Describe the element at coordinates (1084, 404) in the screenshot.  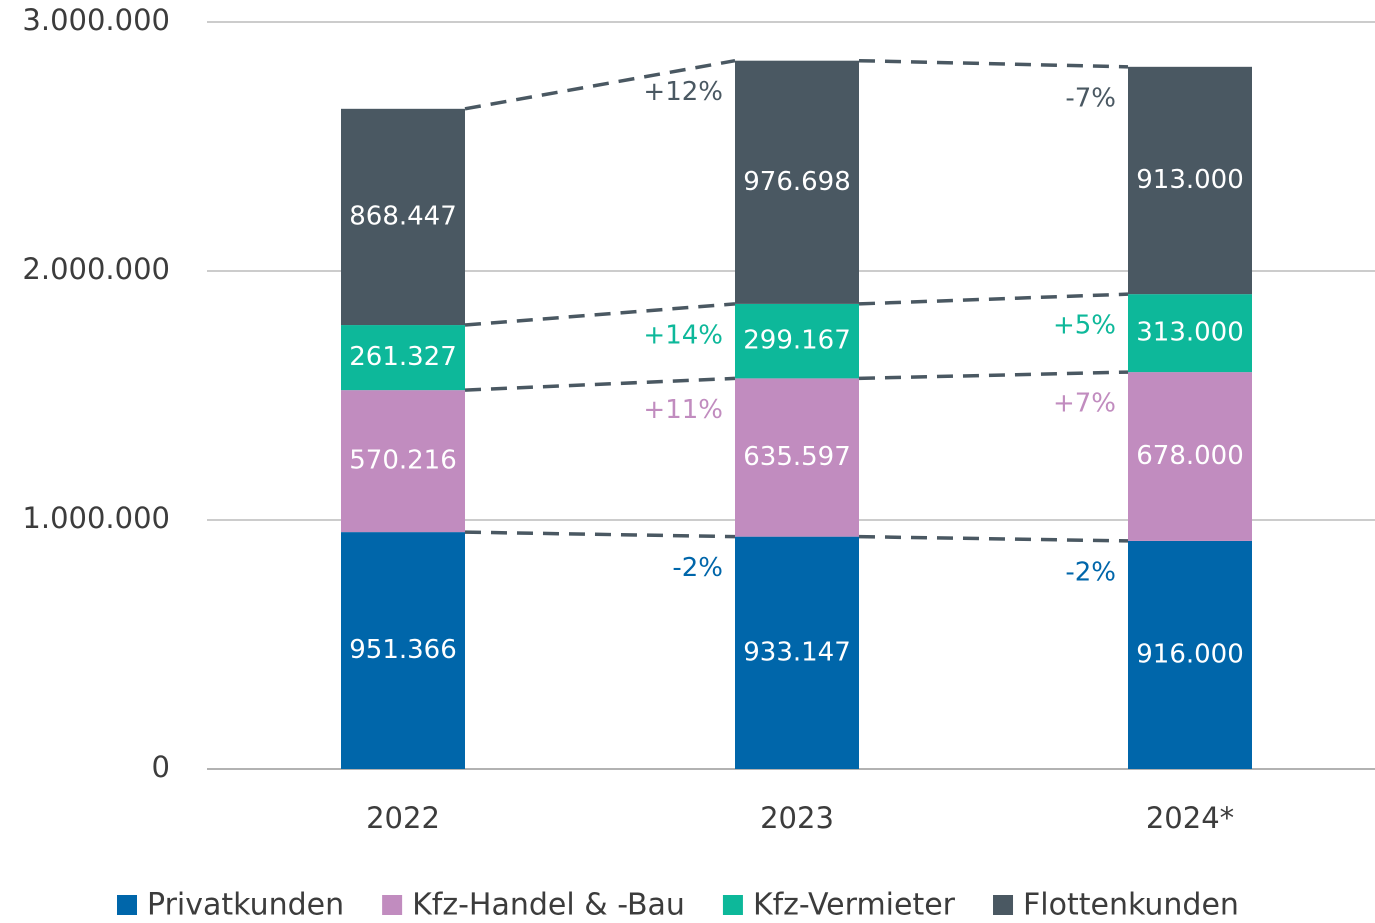
I see `change-label: +7%` at that location.